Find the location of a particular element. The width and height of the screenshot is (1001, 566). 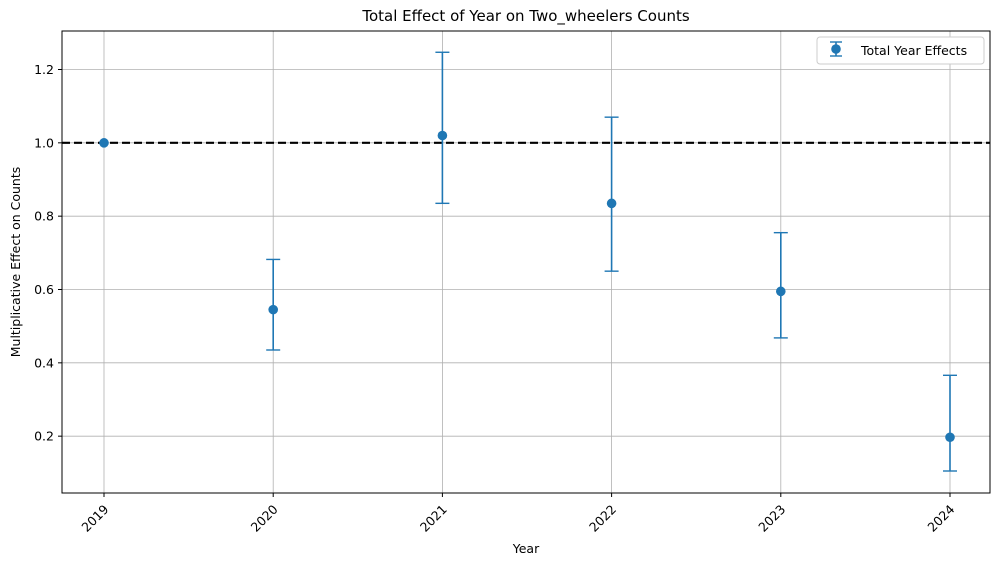

legend-label: Total Year Effects is located at coordinates (913, 50).